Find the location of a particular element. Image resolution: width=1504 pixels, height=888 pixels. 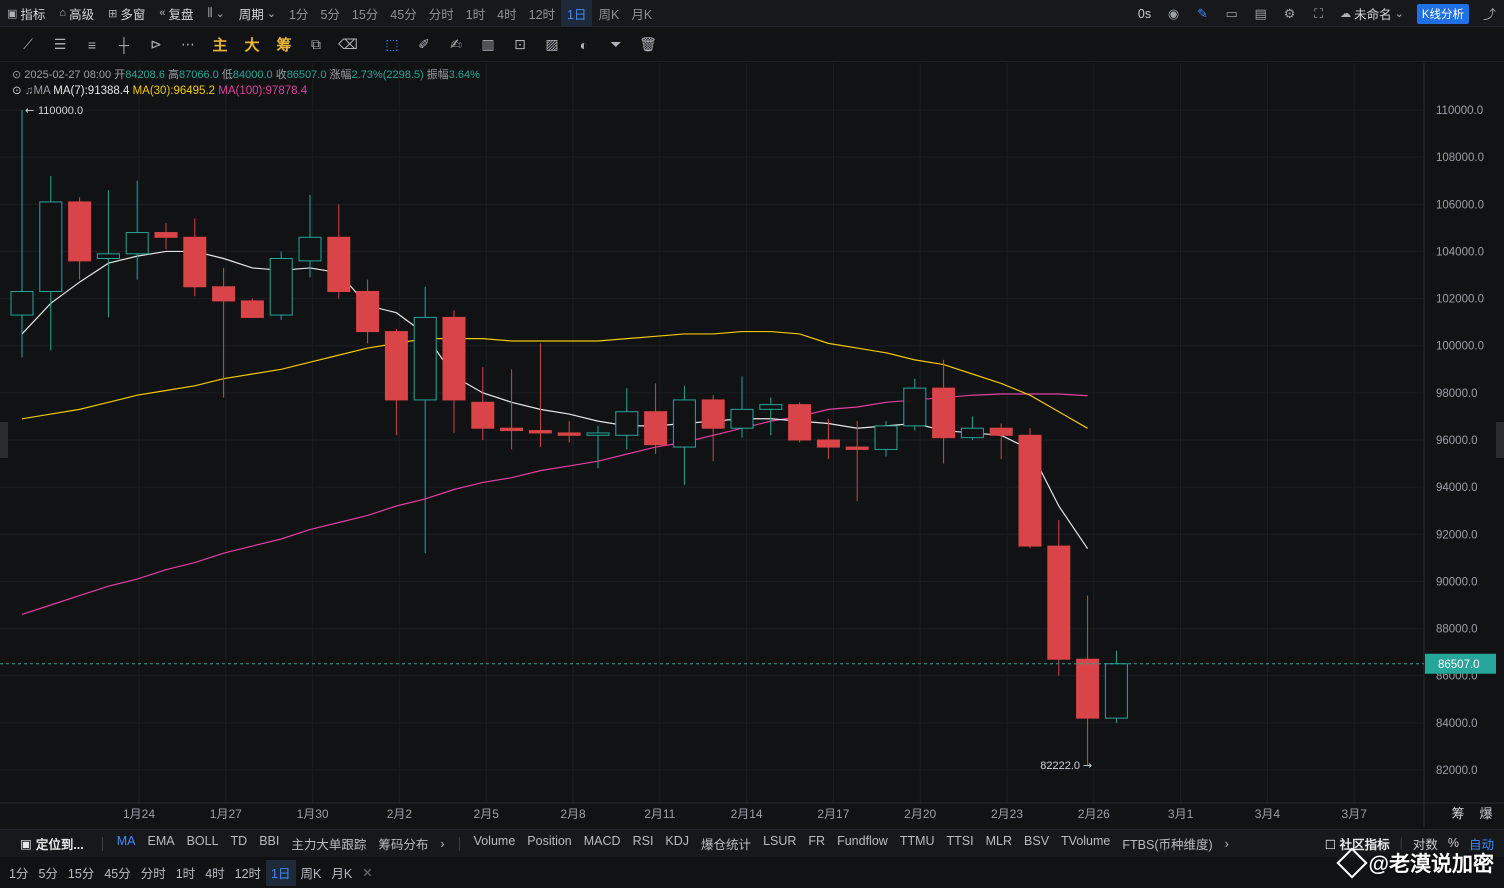

bottom-period-tab: 月K is located at coordinates (342, 874).